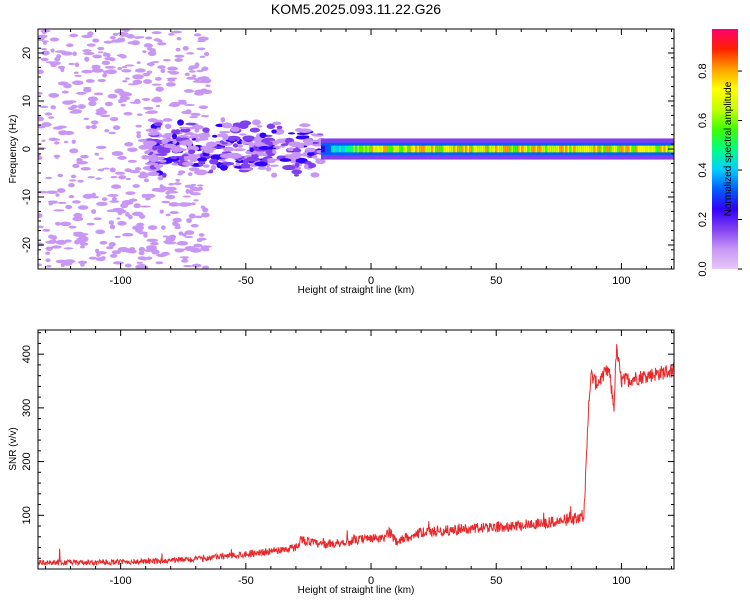 The image size is (750, 600). Describe the element at coordinates (496, 281) in the screenshot. I see `x-tick-label: 50` at that location.